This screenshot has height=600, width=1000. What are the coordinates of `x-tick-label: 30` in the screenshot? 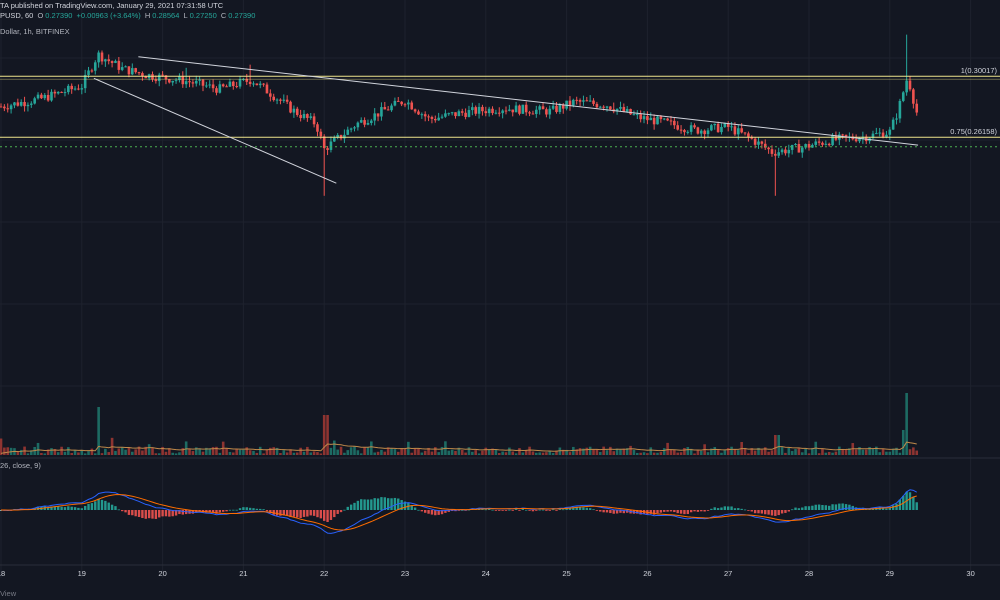 It's located at (970, 573).